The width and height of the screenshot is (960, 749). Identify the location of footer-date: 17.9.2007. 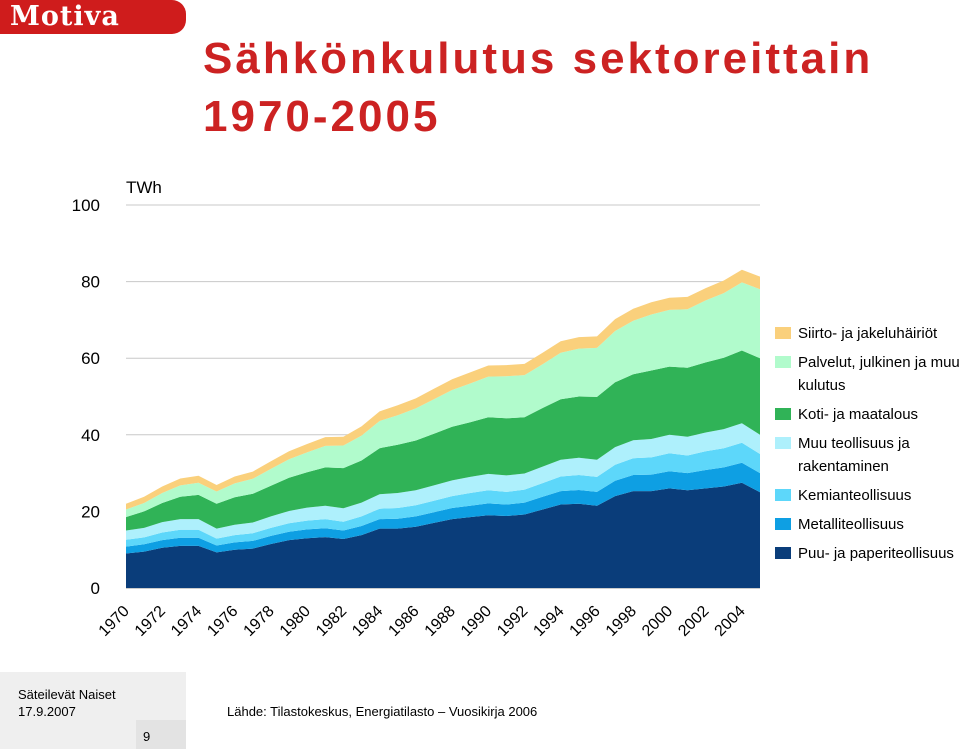
(47, 711).